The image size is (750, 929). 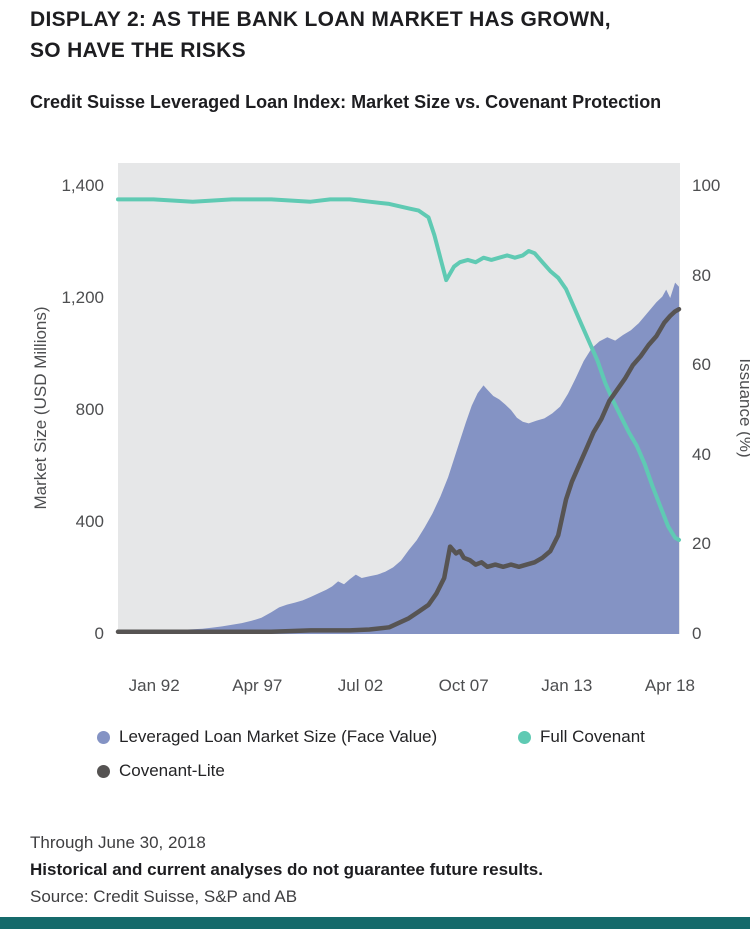 What do you see at coordinates (360, 685) in the screenshot?
I see `x-axis-tick: Jul 02` at bounding box center [360, 685].